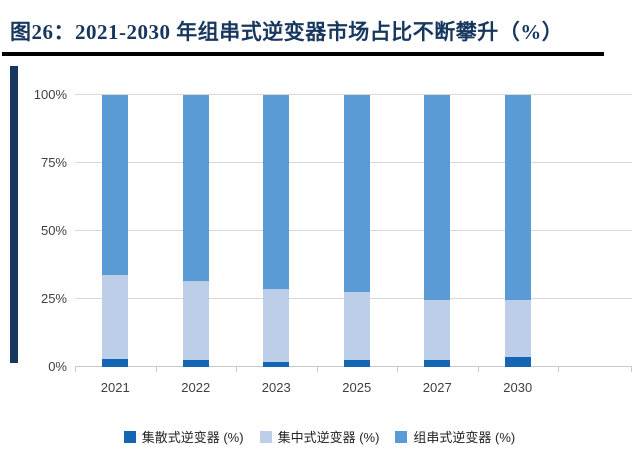 The width and height of the screenshot is (639, 457). Describe the element at coordinates (192, 437) in the screenshot. I see `legend-label: 集散式逆变器 (%)` at that location.